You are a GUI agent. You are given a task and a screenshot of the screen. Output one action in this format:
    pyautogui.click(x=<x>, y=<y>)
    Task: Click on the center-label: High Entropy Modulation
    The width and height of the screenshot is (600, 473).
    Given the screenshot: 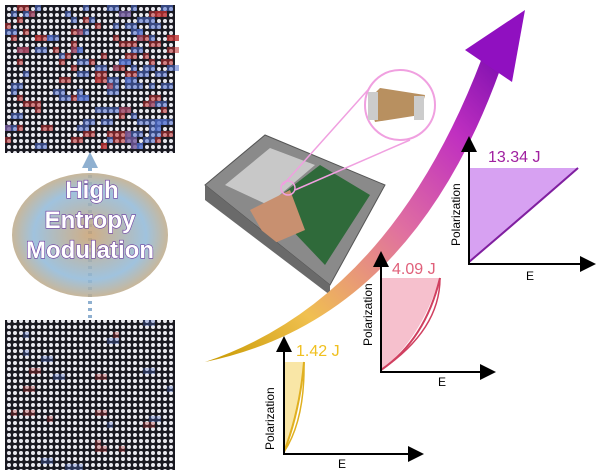 What is the action you would take?
    pyautogui.click(x=89, y=220)
    